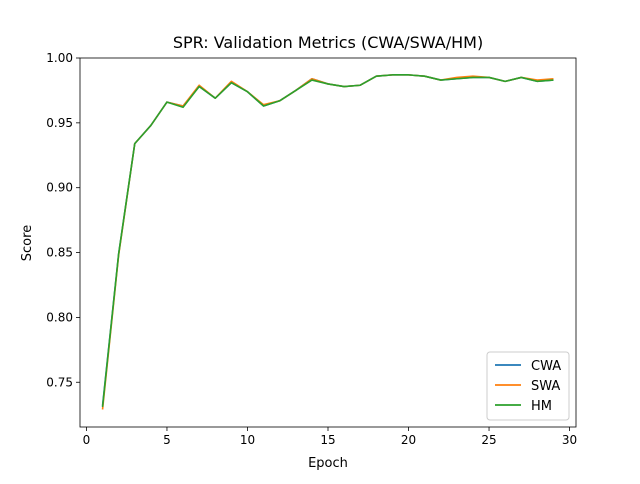  What do you see at coordinates (59, 188) in the screenshot?
I see `y-tick-label: 0.90` at bounding box center [59, 188].